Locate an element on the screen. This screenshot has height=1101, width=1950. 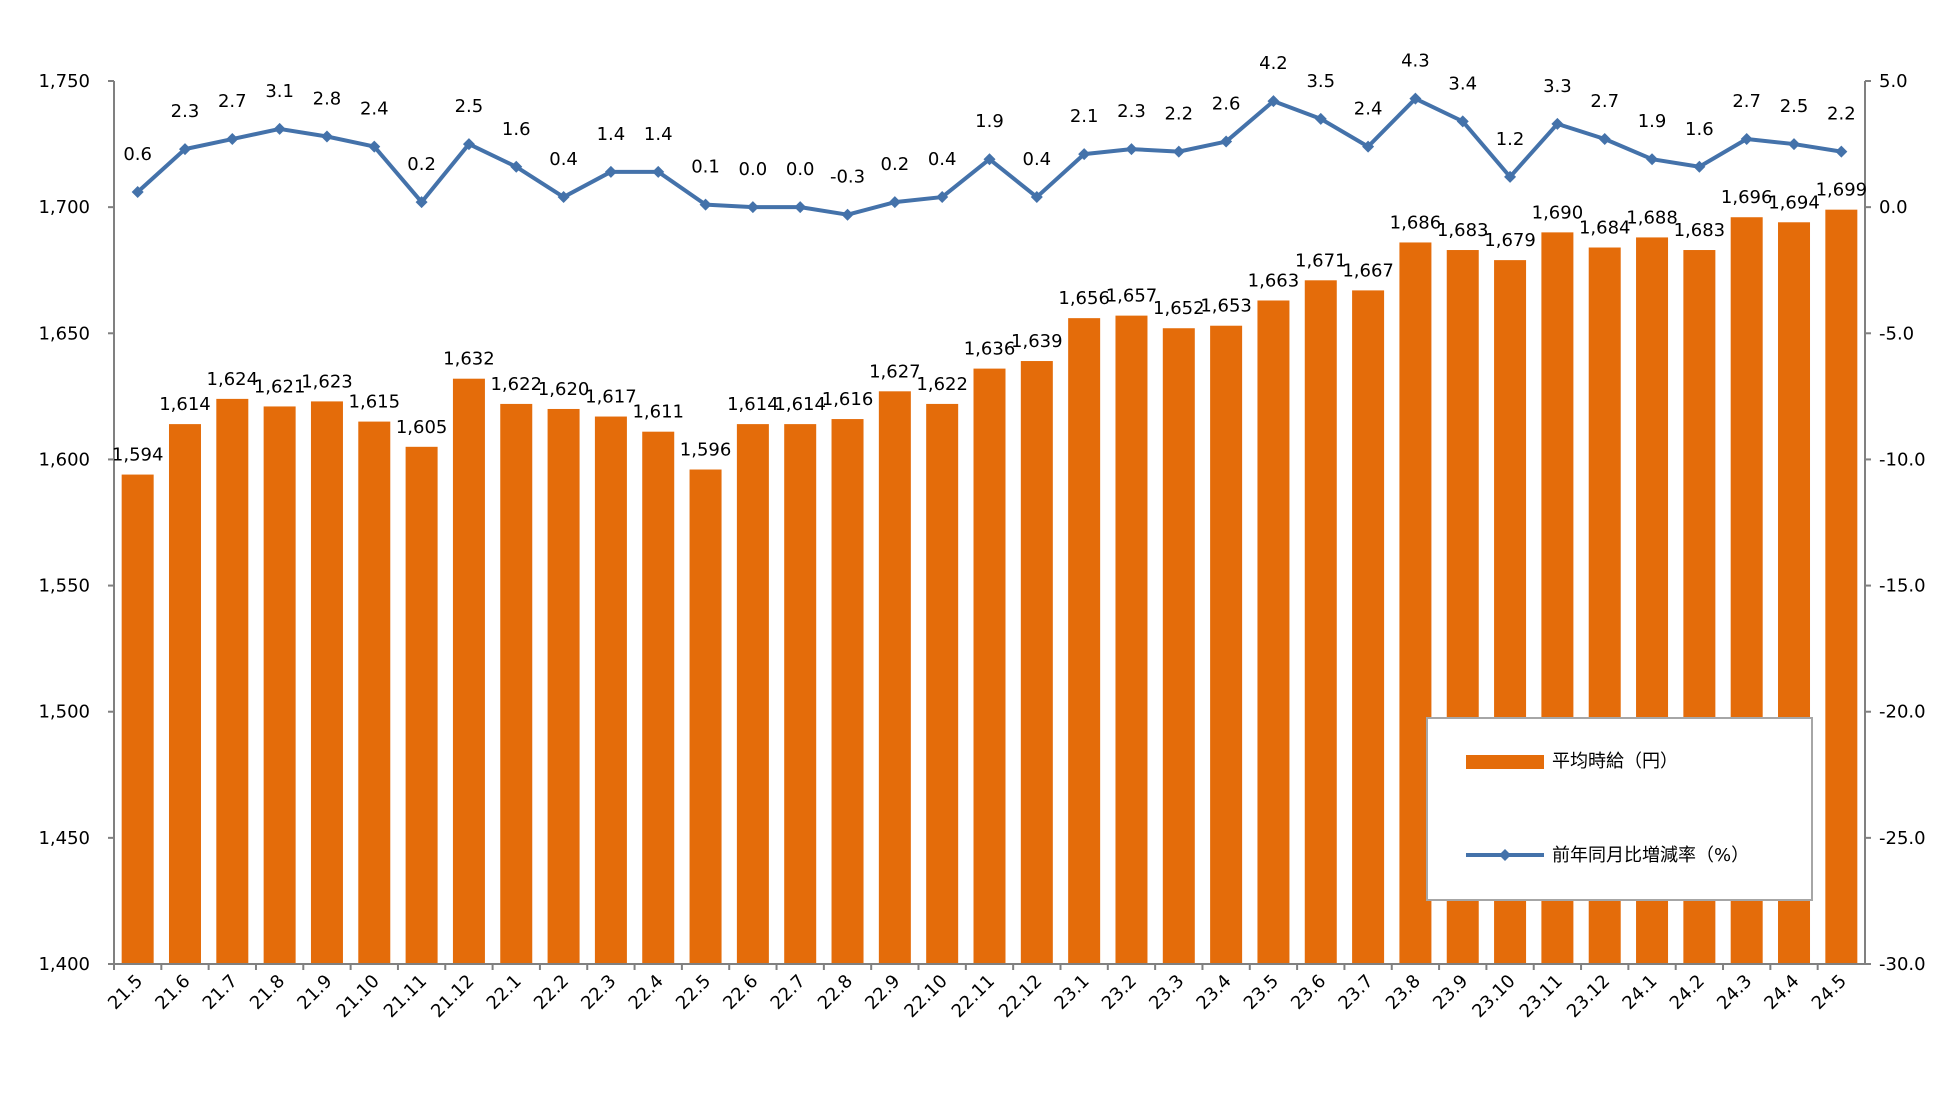
bar-data-label: 1,605 is located at coordinates (422, 427).